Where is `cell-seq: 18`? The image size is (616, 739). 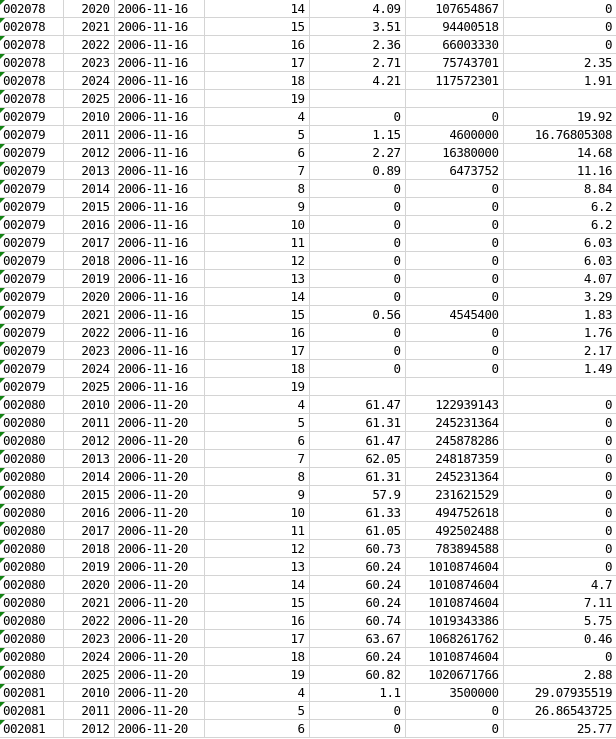 cell-seq: 18 is located at coordinates (257, 368).